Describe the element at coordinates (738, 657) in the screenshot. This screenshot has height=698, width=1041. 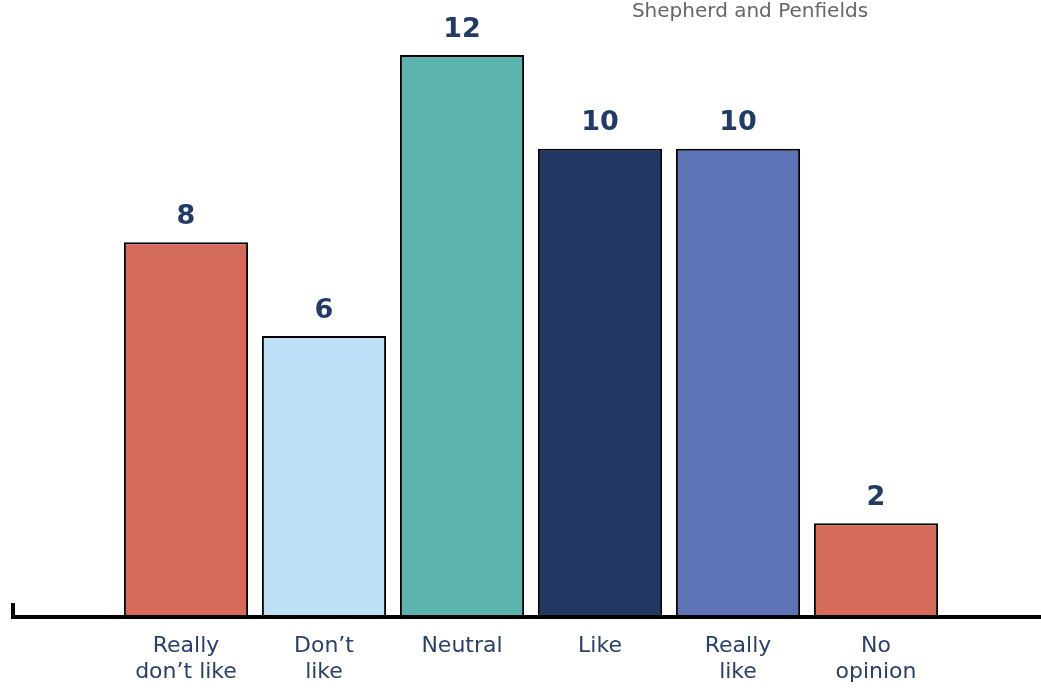
I see `x-tick-label: Really like` at that location.